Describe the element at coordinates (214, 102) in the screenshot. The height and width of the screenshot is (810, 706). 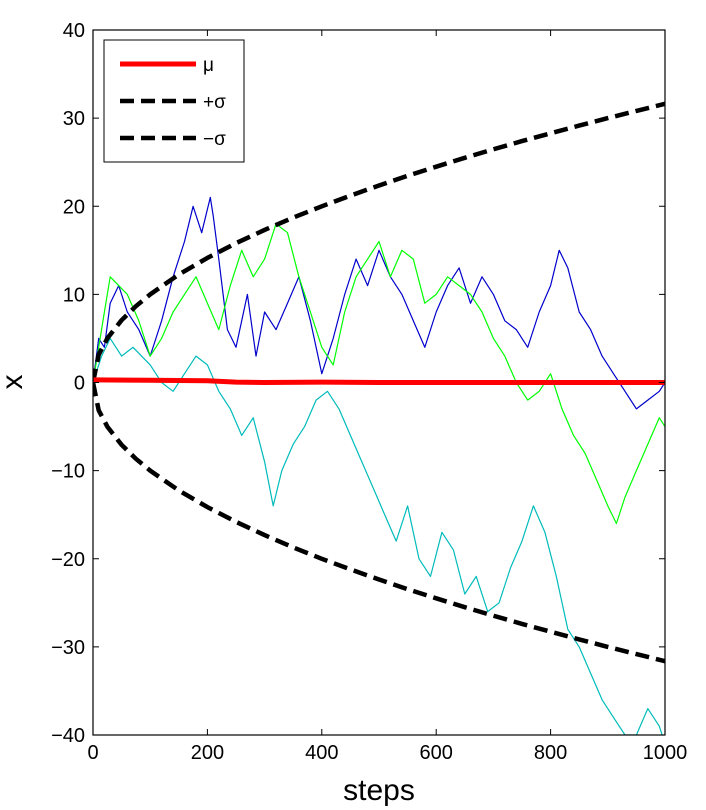
I see `legend-label: +σ` at that location.